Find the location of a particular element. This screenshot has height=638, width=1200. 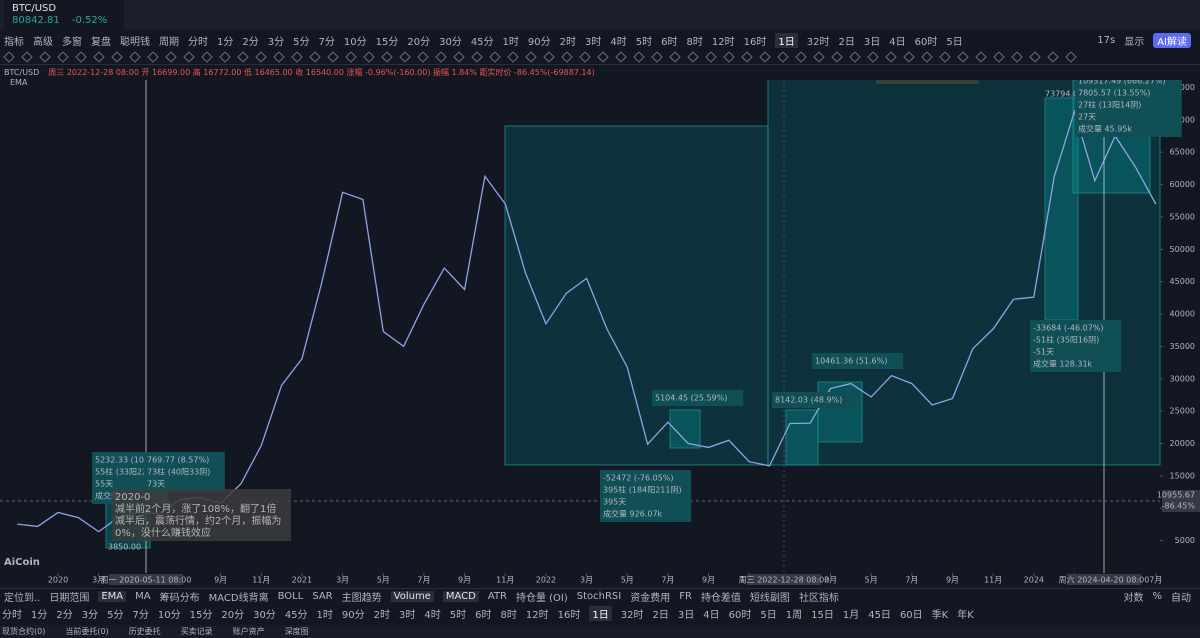

toolbar-right: AI解读 is located at coordinates (1172, 40).